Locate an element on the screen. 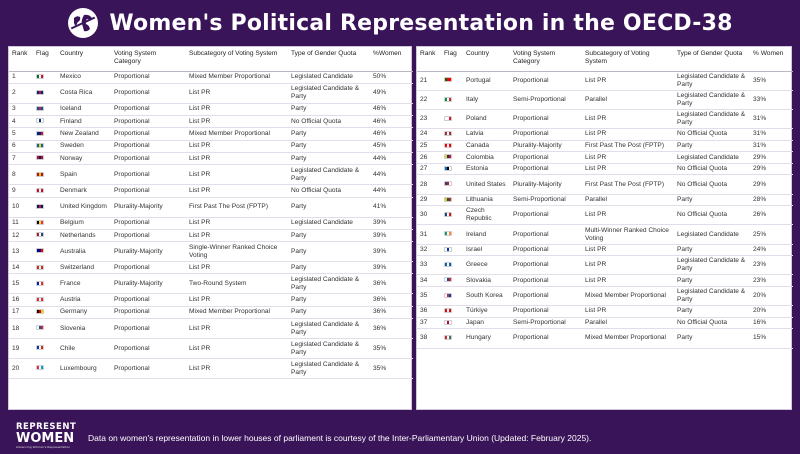  country-cell: New Zealand is located at coordinates (84, 134).